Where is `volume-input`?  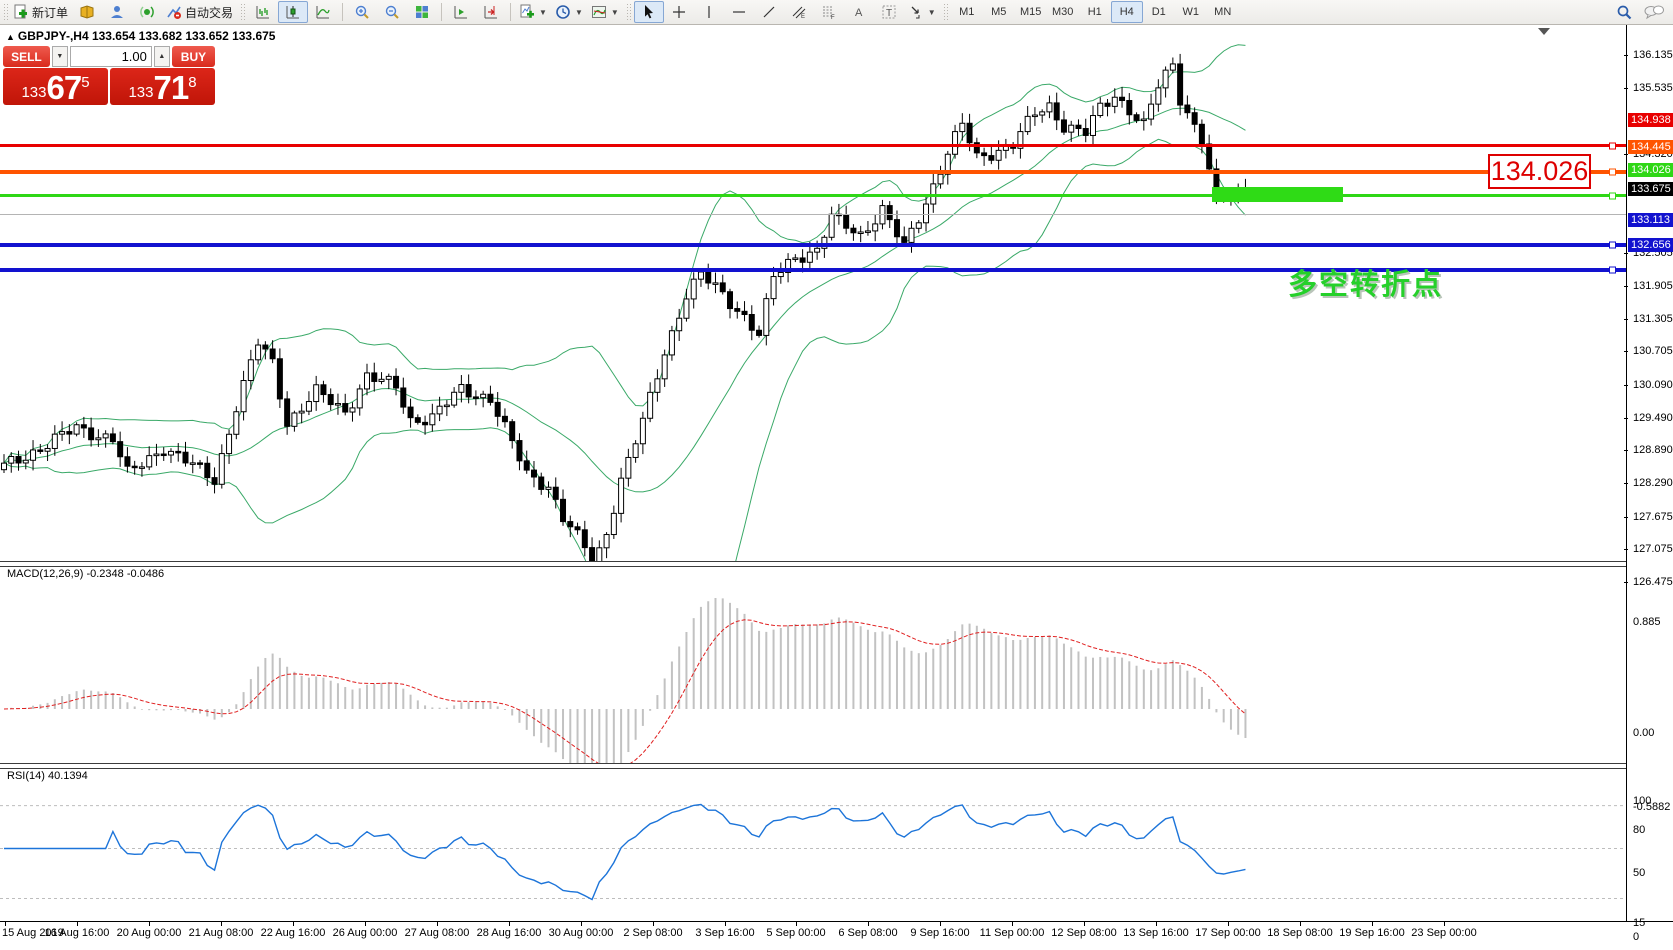
volume-input is located at coordinates (110, 56).